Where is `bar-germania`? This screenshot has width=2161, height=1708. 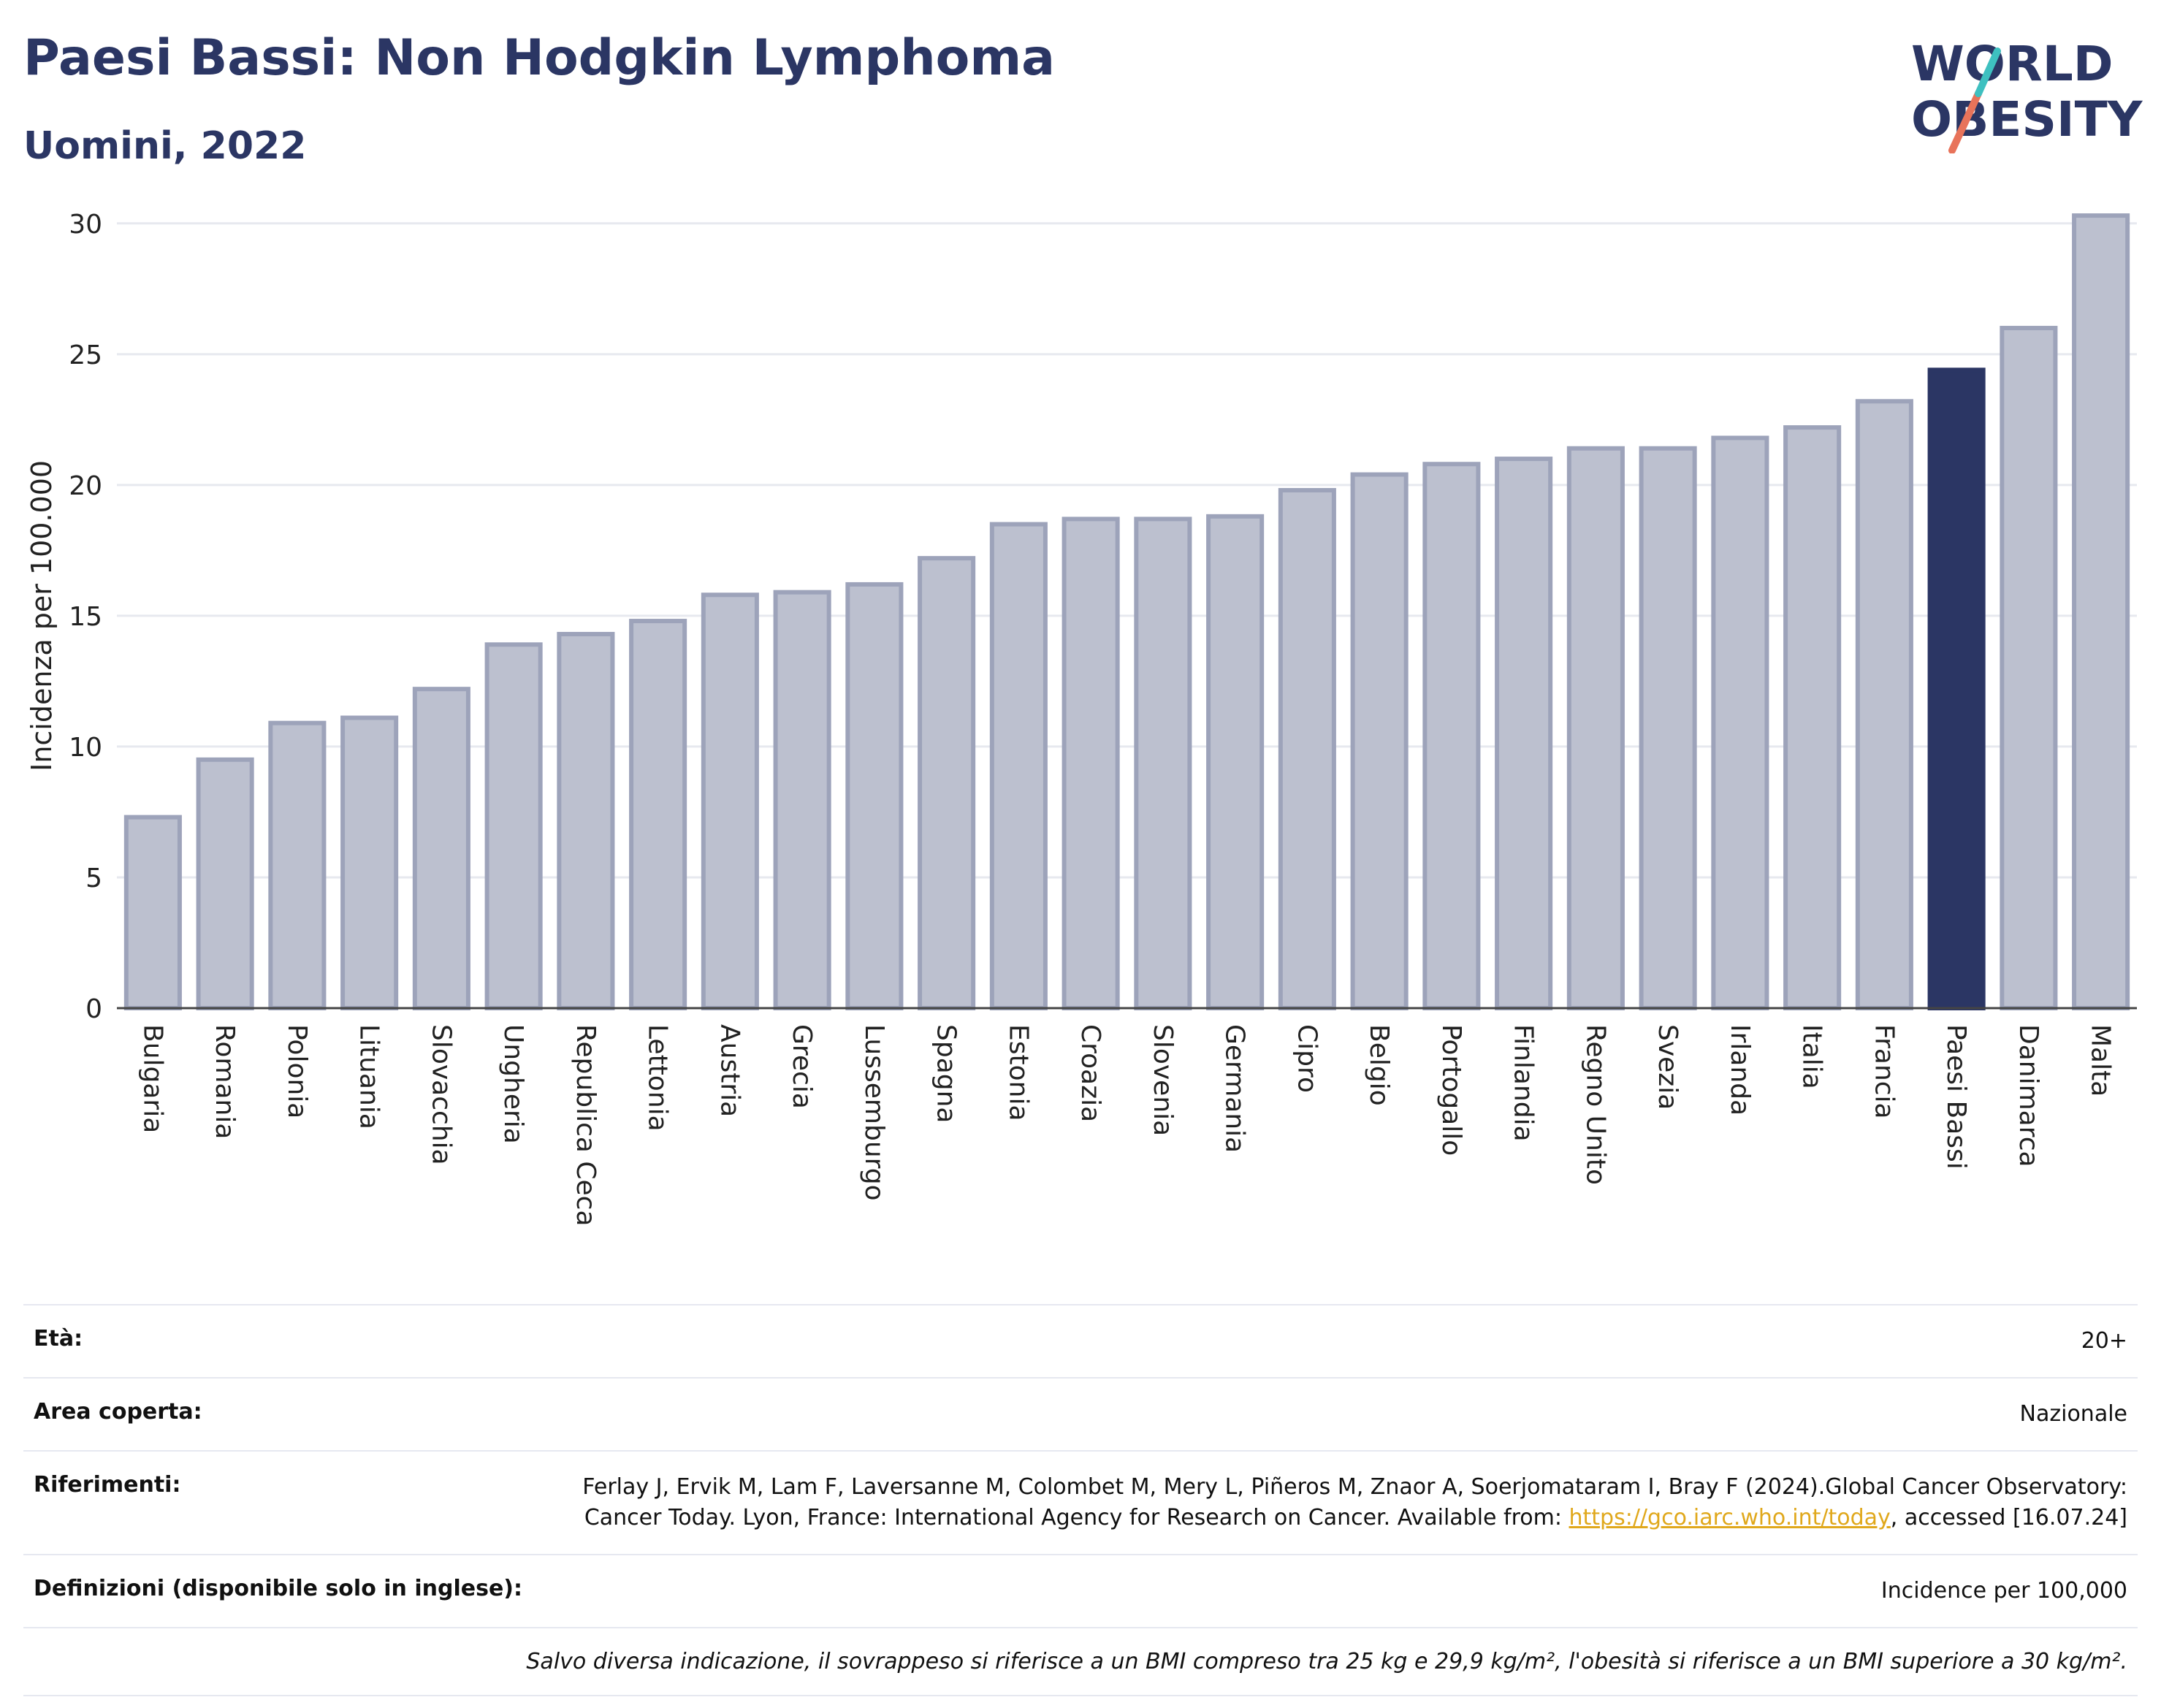 bar-germania is located at coordinates (1235, 762).